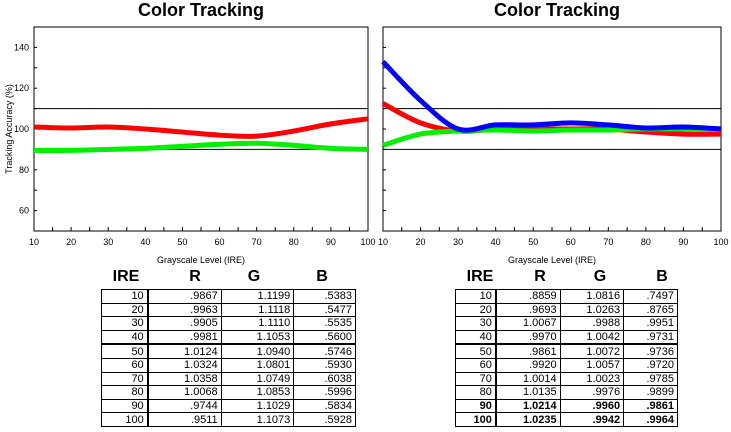 The height and width of the screenshot is (432, 731). What do you see at coordinates (528, 323) in the screenshot?
I see `table-cell: 1.0067` at bounding box center [528, 323].